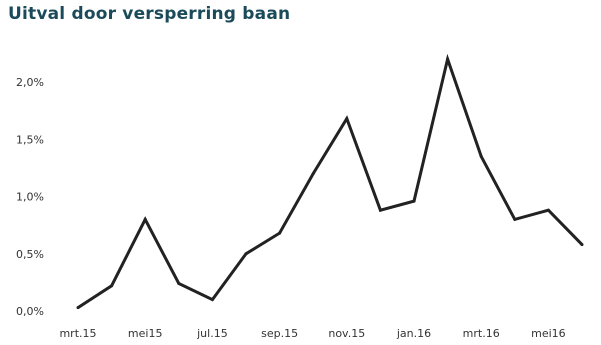 The width and height of the screenshot is (601, 345). What do you see at coordinates (548, 333) in the screenshot?
I see `x-tick-label: mei16` at bounding box center [548, 333].